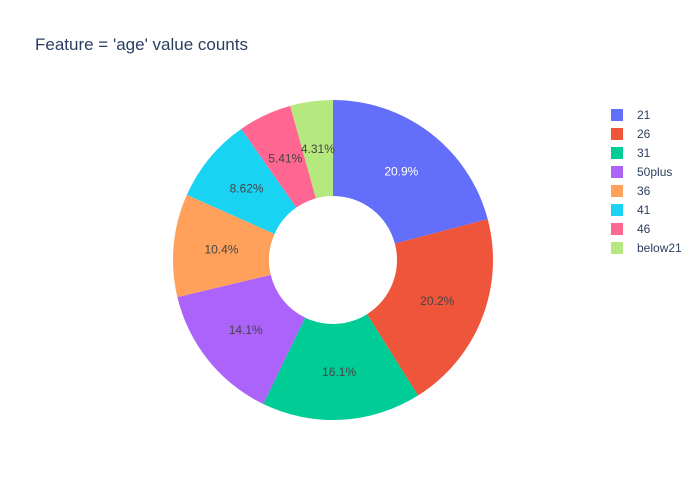 The height and width of the screenshot is (500, 700). Describe the element at coordinates (644, 153) in the screenshot. I see `legend-label-31: 31` at that location.